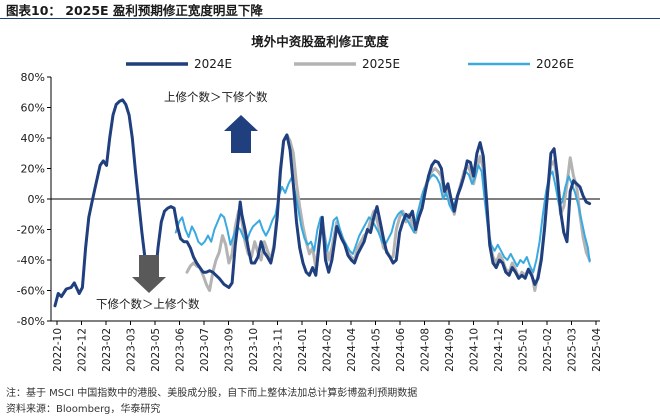 This screenshot has width=660, height=418. I want to click on y-tick-label: 60%, so click(33, 108).